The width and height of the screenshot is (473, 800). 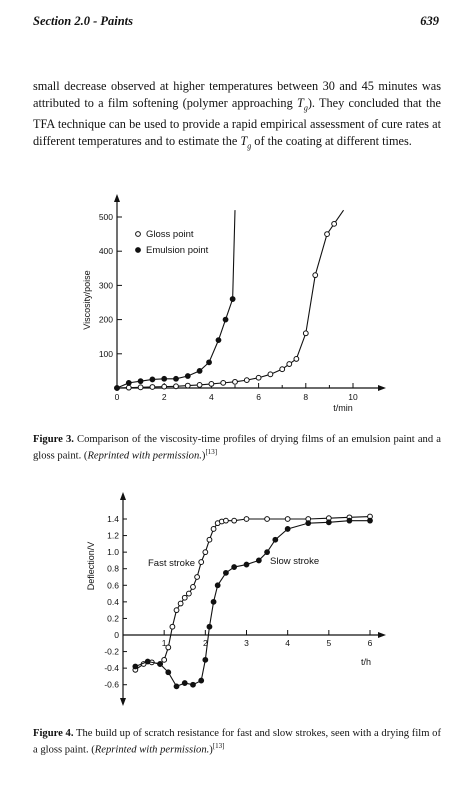 What do you see at coordinates (117, 397) in the screenshot?
I see `x-tick-label: 0` at bounding box center [117, 397].